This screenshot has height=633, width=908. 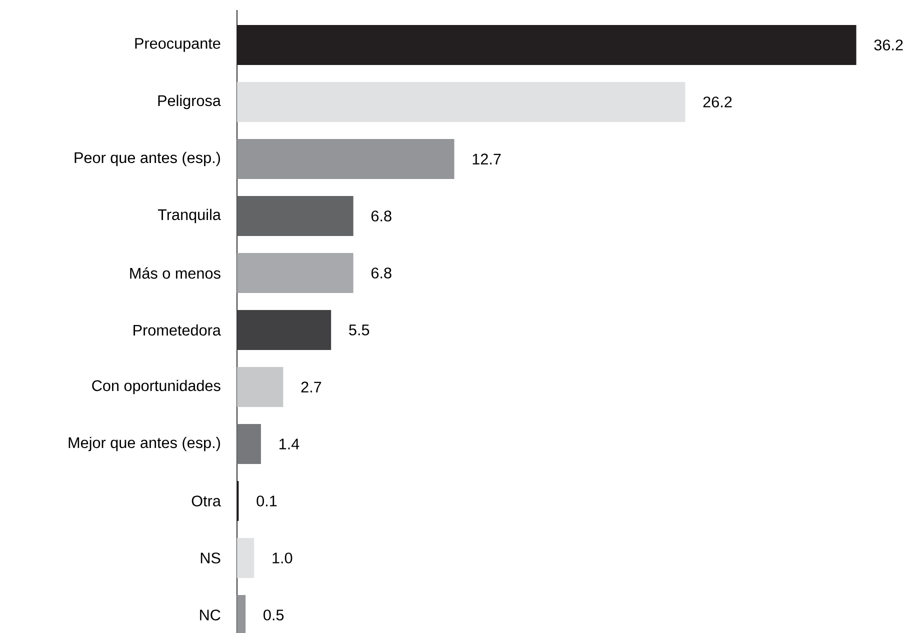 I want to click on data-label: 2.7, so click(x=311, y=387).